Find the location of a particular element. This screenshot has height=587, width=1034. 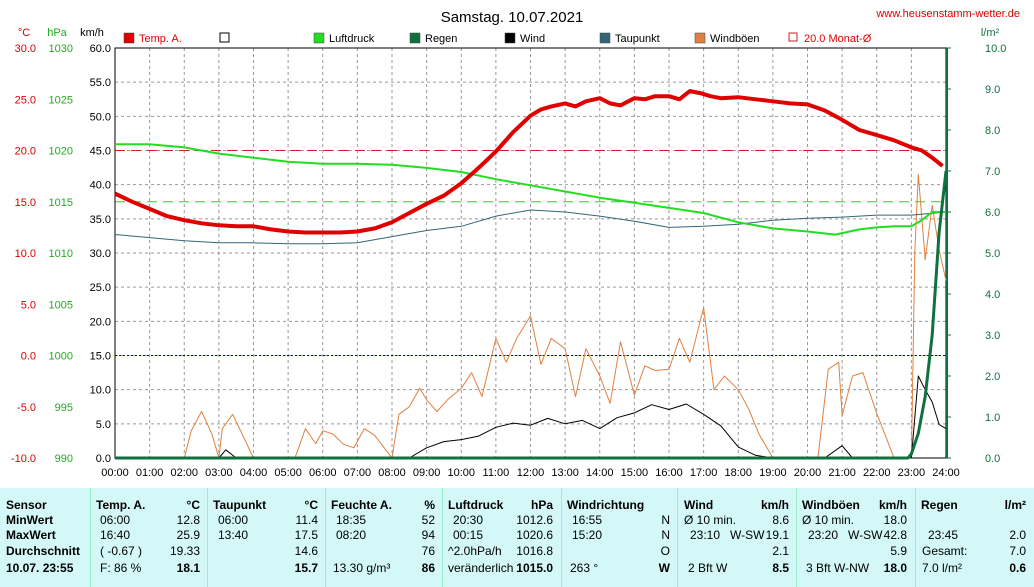

rain-tick-label: 3.0 is located at coordinates (992, 336).